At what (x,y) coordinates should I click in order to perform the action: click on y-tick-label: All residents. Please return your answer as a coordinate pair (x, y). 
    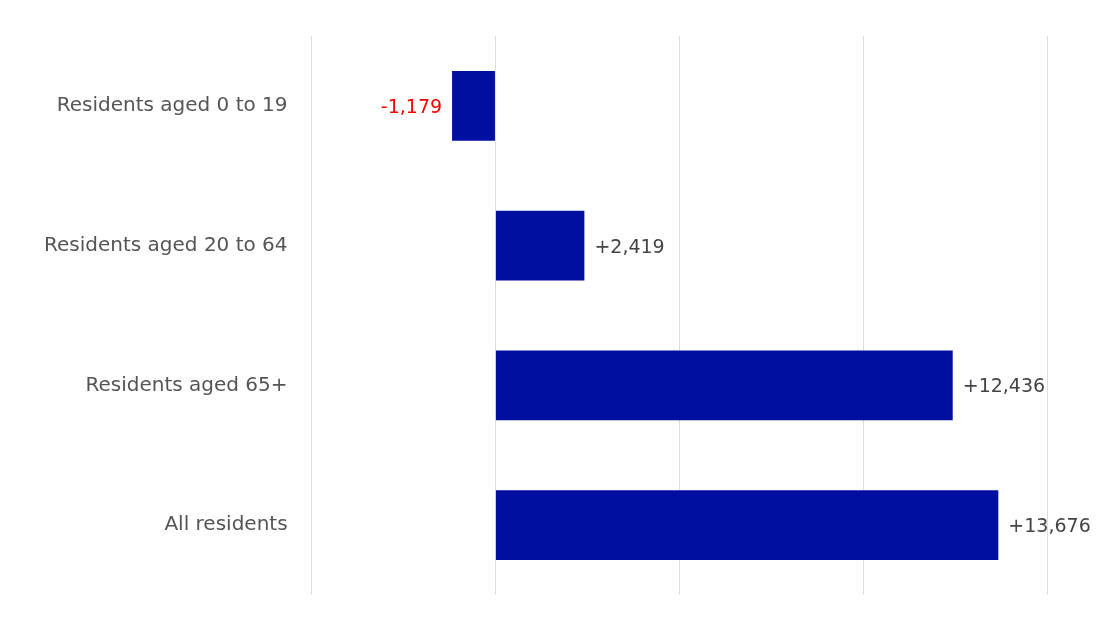
    Looking at the image, I should click on (226, 523).